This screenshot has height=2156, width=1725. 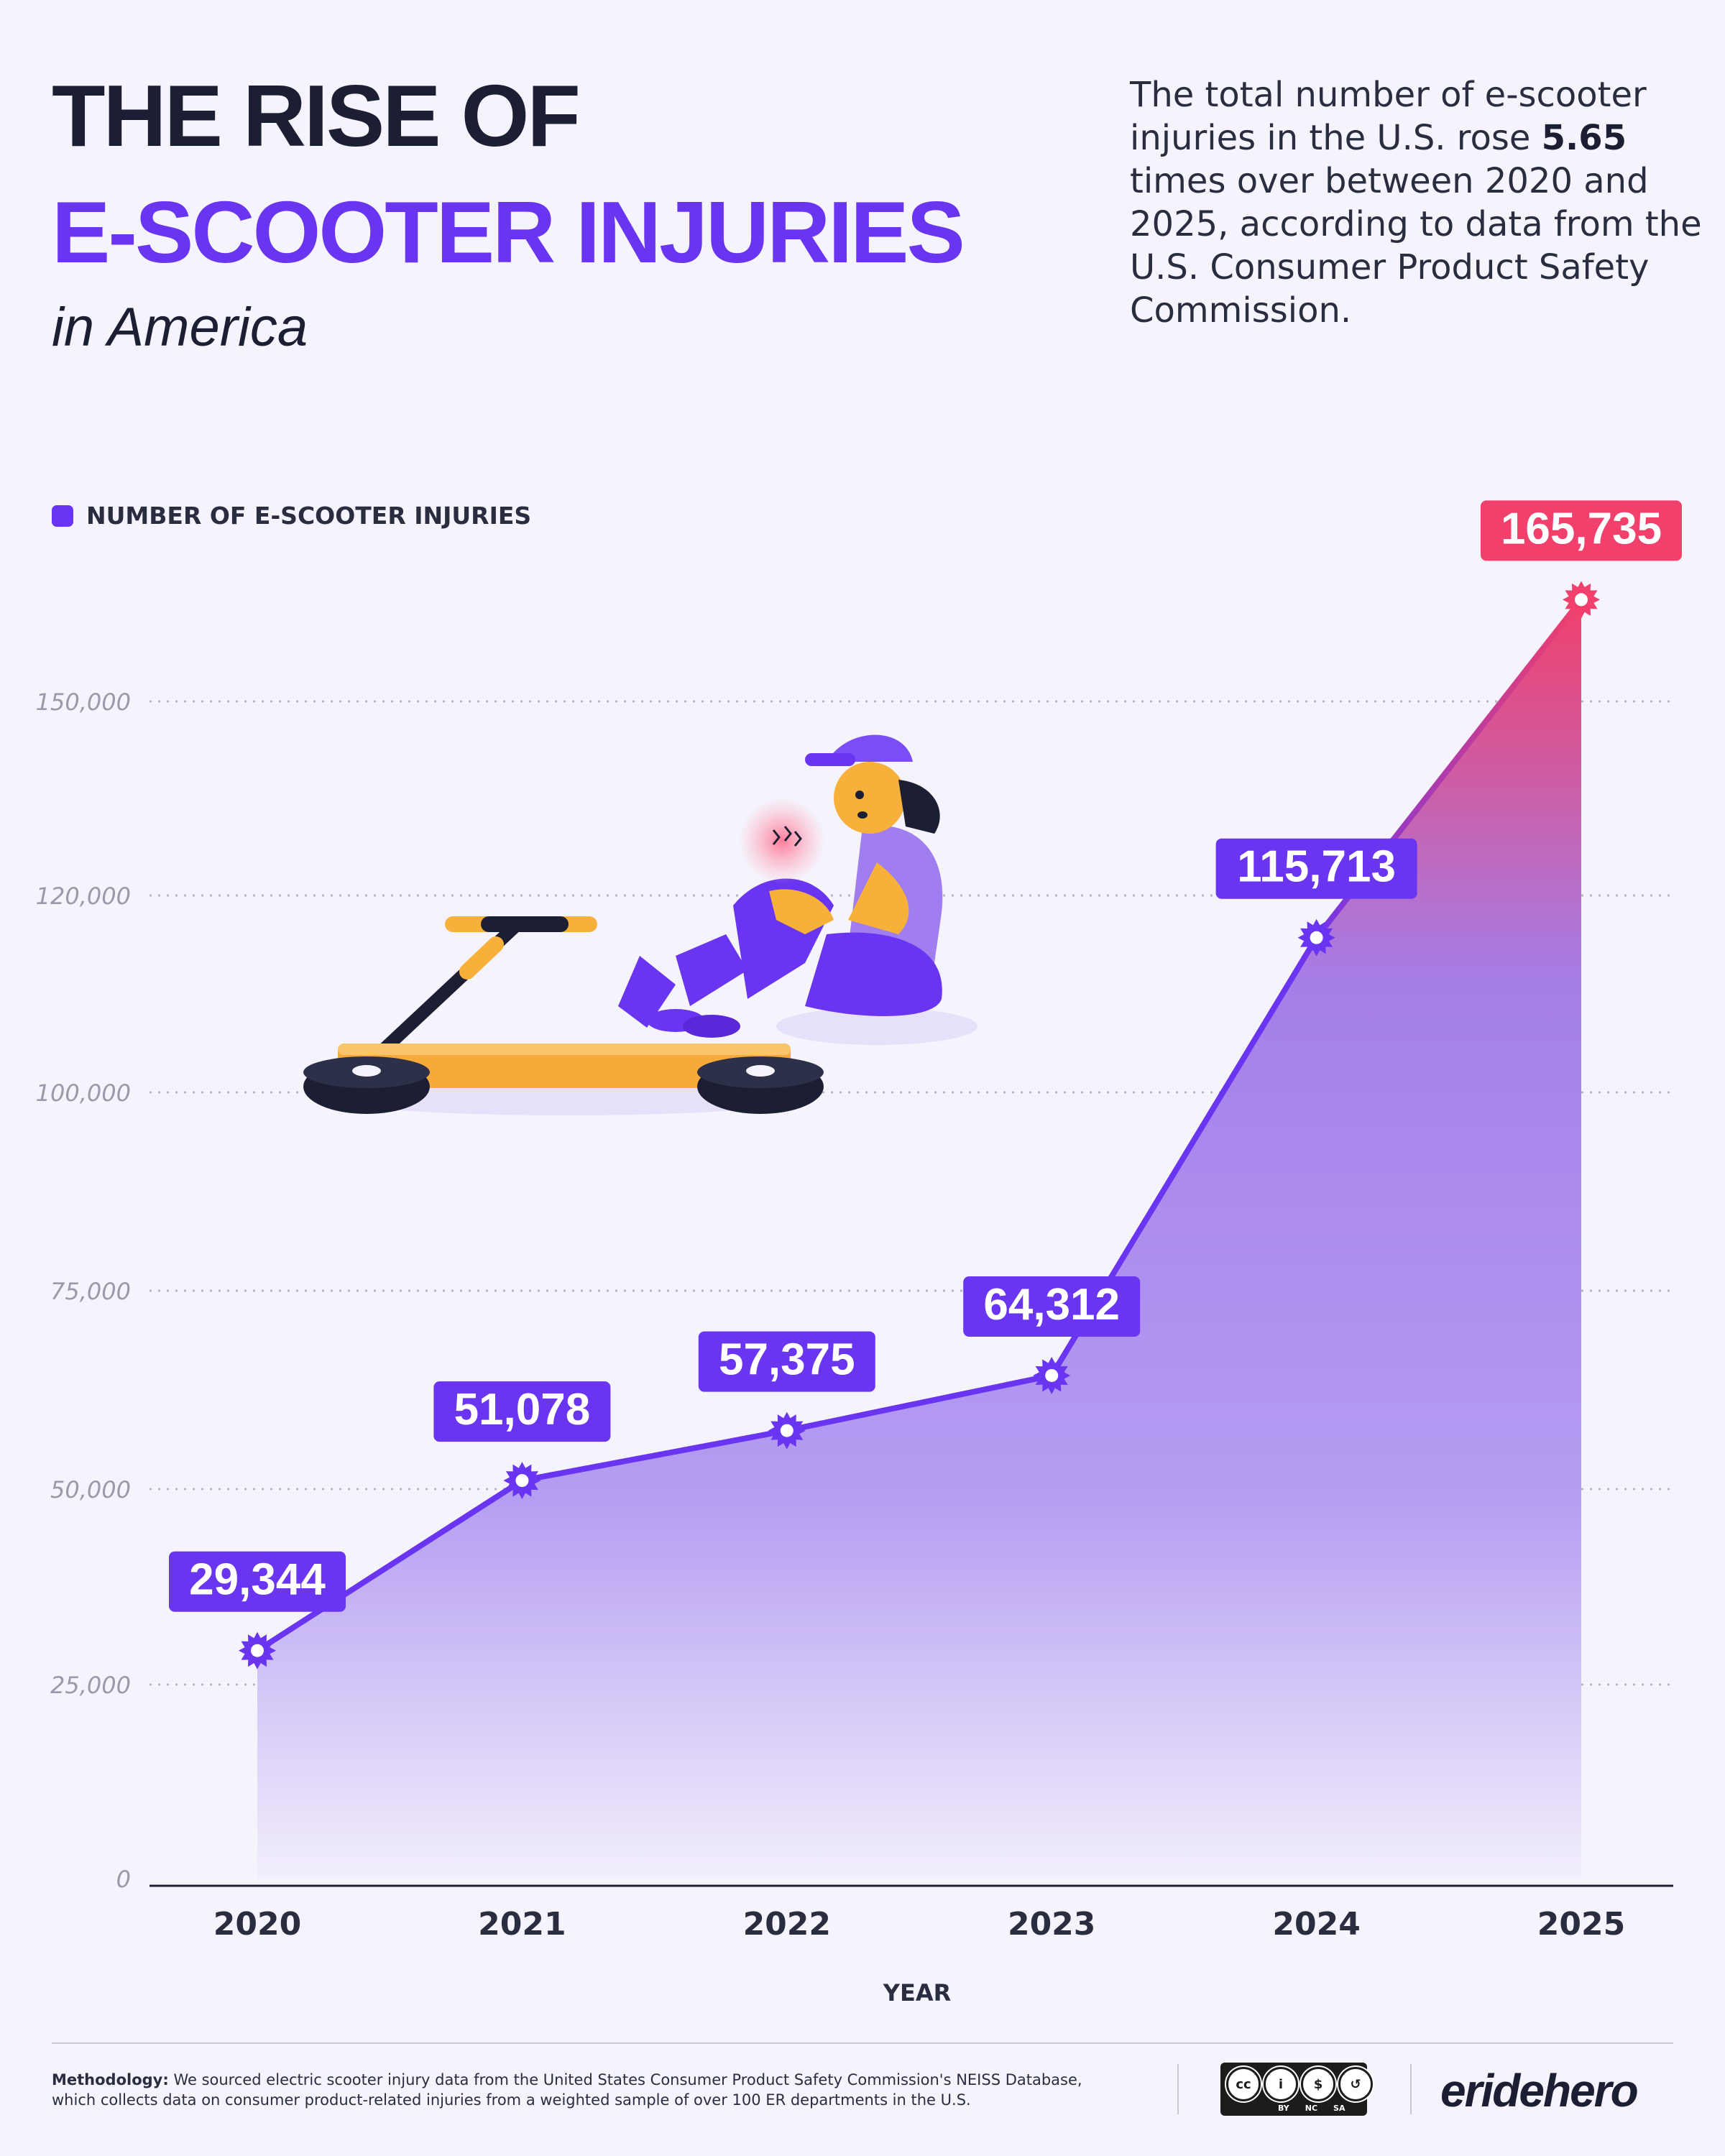 I want to click on value-label-text: 115,713, so click(x=1316, y=867).